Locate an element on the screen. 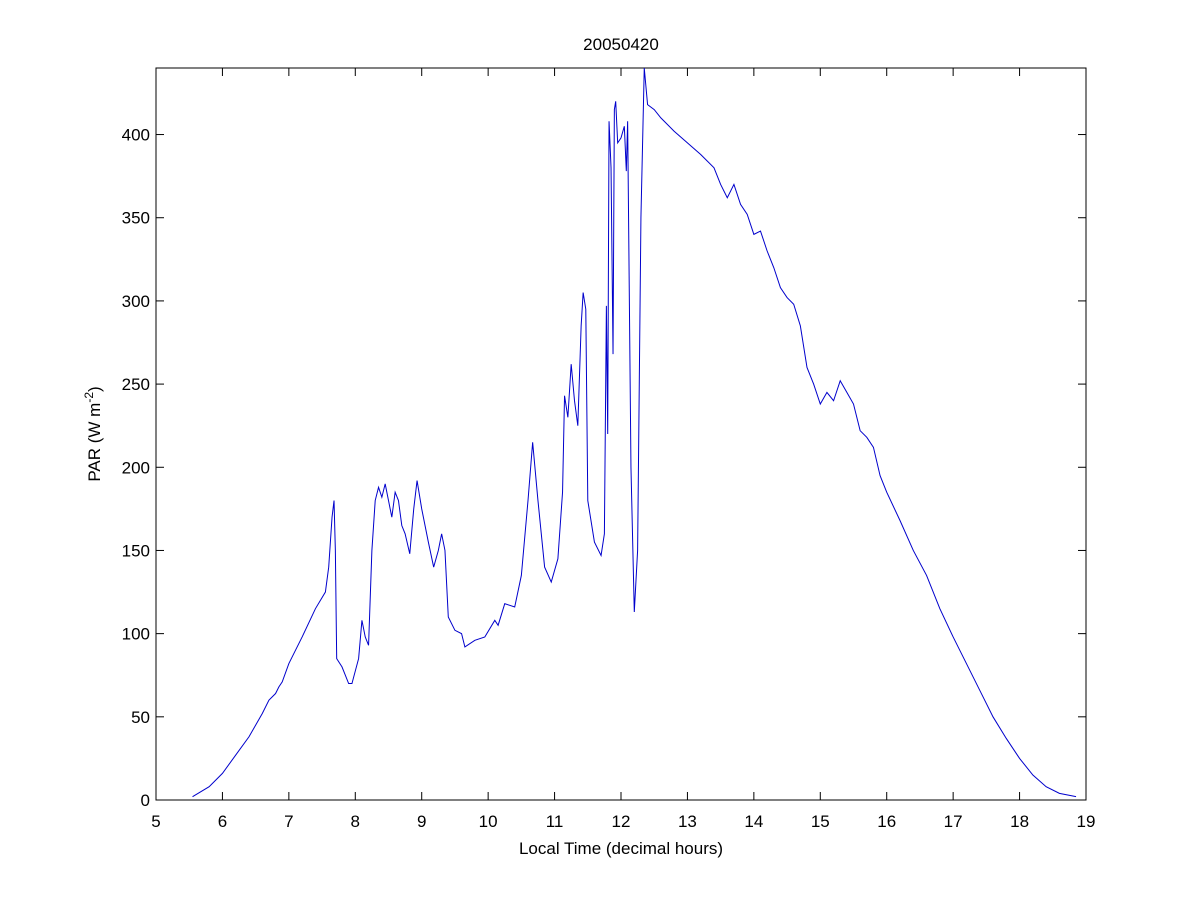 This screenshot has height=900, width=1200. y-axis-label: PAR (W m-2) is located at coordinates (93, 433).